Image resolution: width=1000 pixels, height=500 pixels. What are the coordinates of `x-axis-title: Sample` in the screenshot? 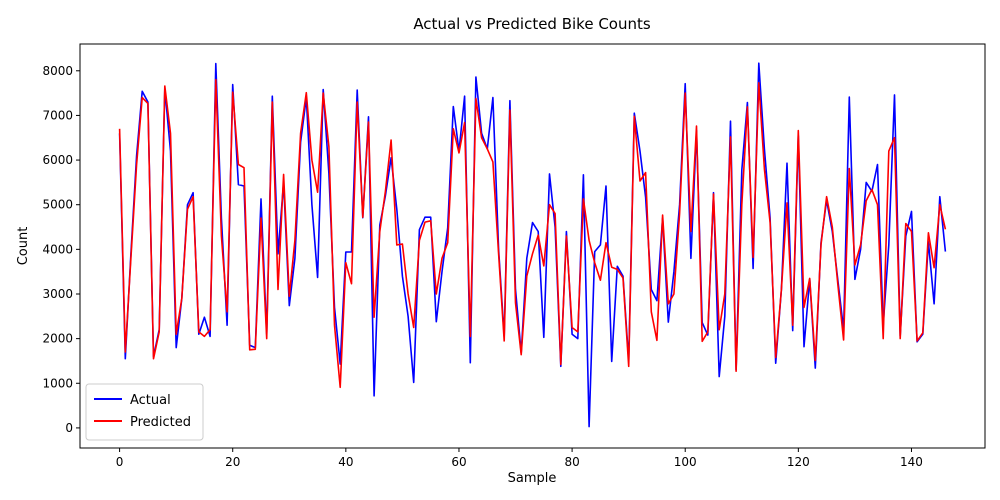 It's located at (532, 478).